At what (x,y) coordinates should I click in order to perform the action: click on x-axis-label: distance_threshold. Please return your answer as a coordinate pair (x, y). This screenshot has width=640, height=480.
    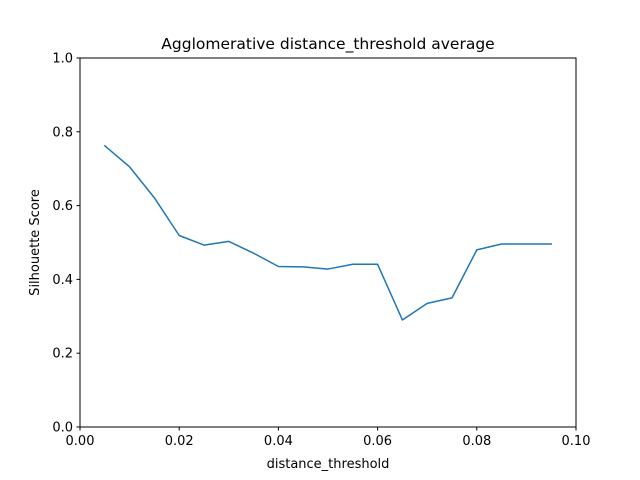
    Looking at the image, I should click on (328, 464).